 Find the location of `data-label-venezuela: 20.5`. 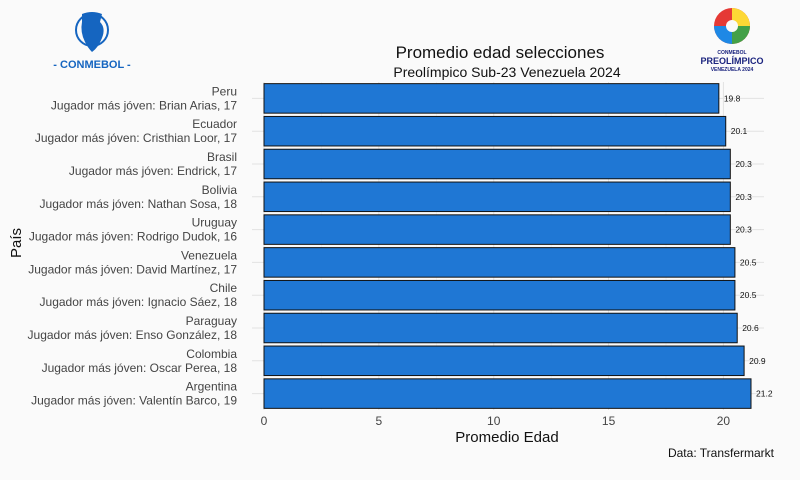

data-label-venezuela: 20.5 is located at coordinates (748, 262).